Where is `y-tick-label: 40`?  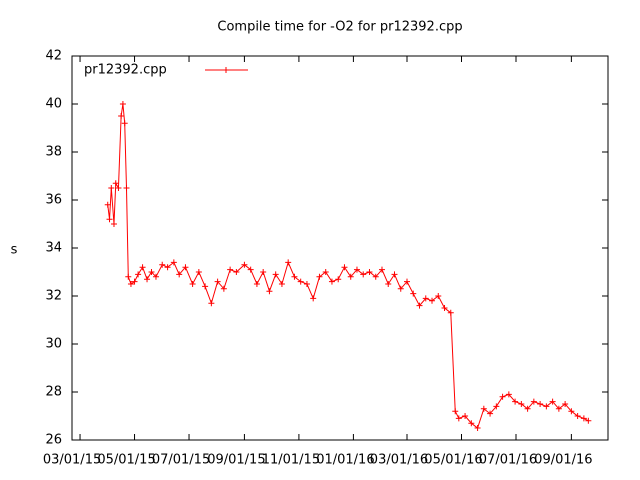
y-tick-label: 40 is located at coordinates (53, 104).